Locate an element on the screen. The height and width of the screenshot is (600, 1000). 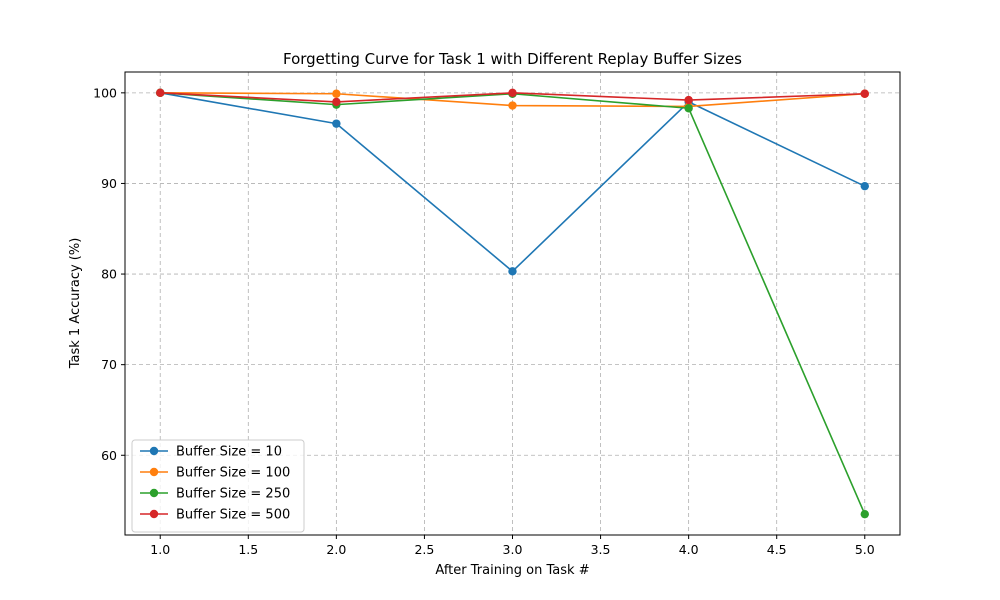
legend-item: Buffer Size = 100 is located at coordinates (215, 473).